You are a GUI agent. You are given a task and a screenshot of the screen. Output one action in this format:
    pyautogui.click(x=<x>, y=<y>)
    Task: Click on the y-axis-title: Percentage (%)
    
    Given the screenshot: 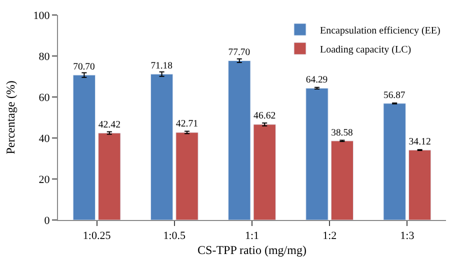 What is the action you would take?
    pyautogui.click(x=11, y=117)
    